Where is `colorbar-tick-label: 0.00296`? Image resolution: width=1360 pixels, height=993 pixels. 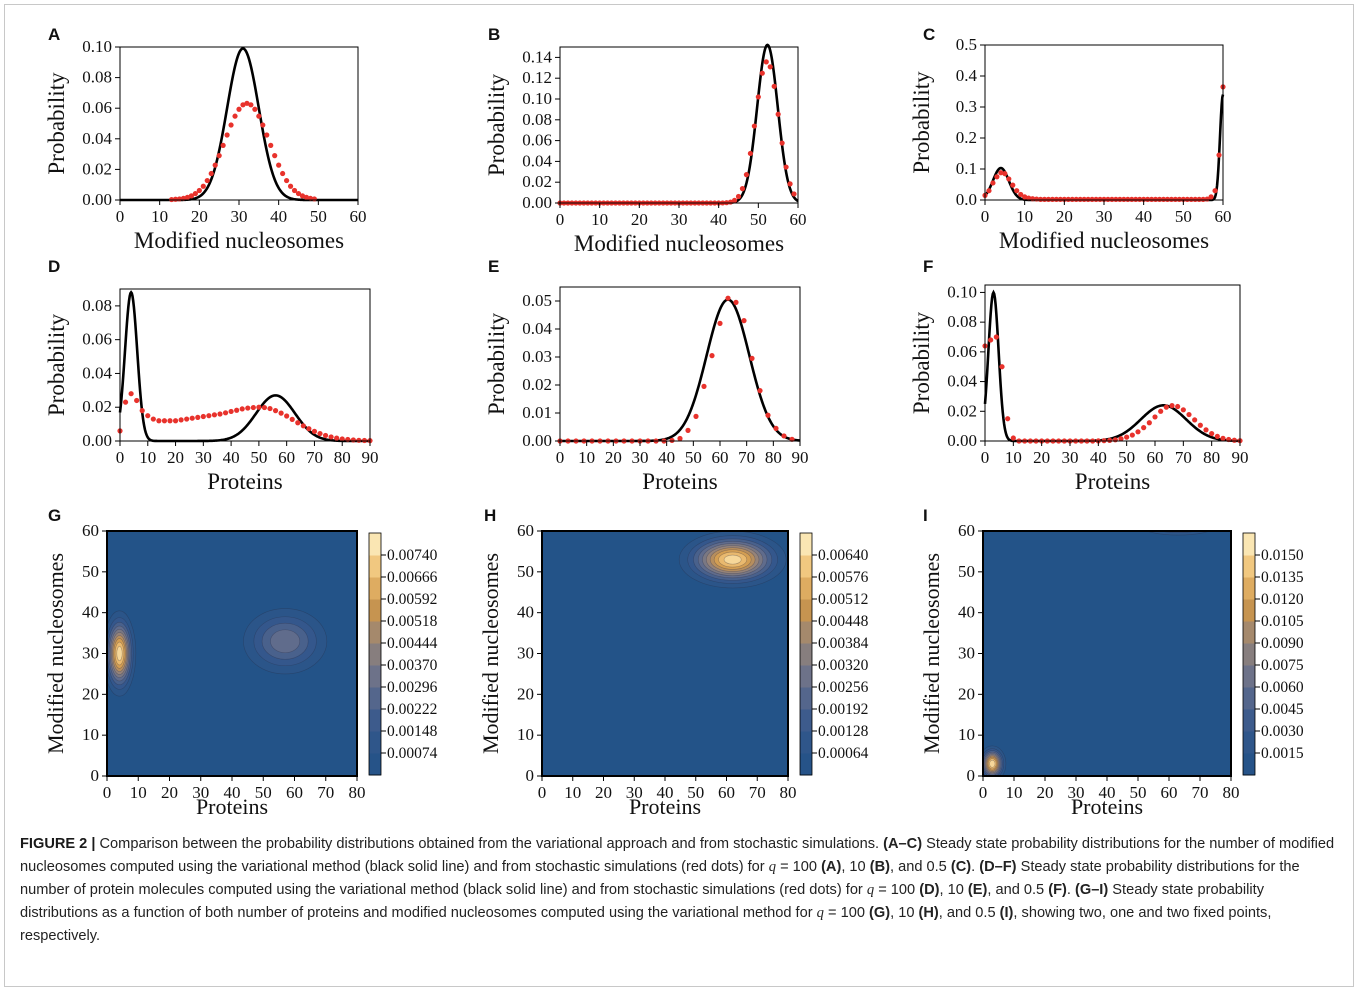
colorbar-tick-label: 0.00296 is located at coordinates (412, 687).